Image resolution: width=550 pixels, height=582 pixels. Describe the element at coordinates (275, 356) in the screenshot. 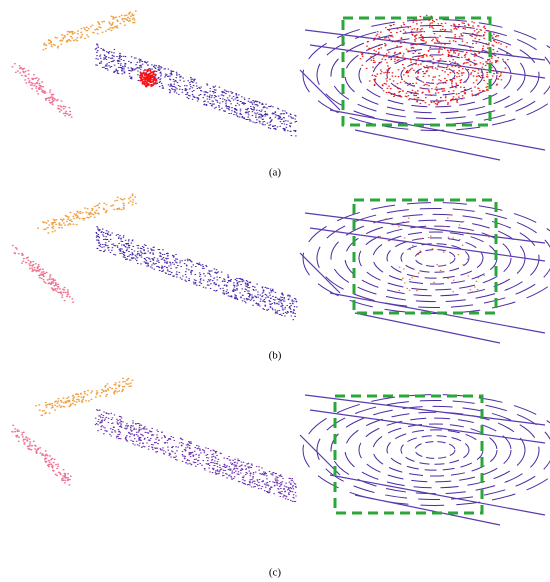

I see `panel-label: (b)` at that location.